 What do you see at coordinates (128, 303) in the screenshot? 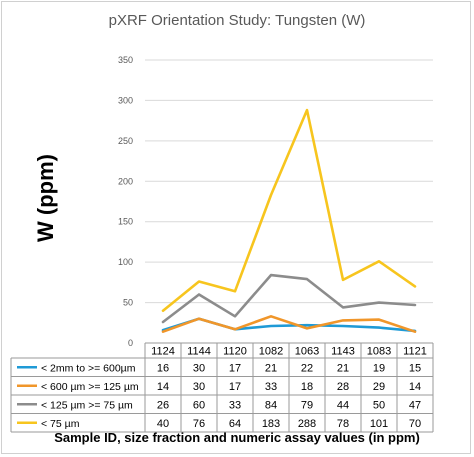
I see `y-tick-label: 50` at bounding box center [128, 303].